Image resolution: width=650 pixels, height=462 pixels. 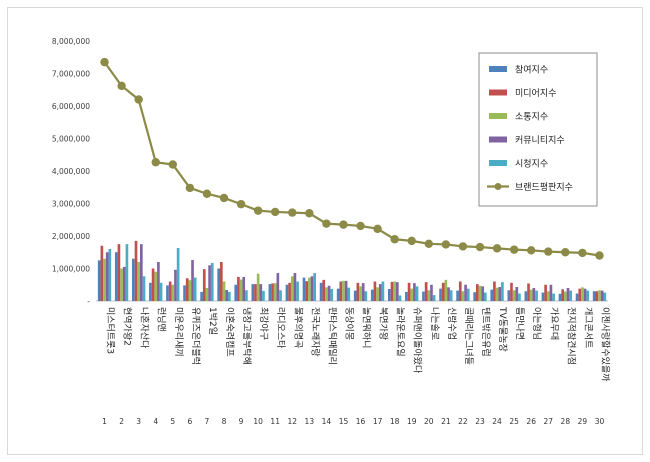 What do you see at coordinates (361, 421) in the screenshot?
I see `x-tick-label: 16` at bounding box center [361, 421].